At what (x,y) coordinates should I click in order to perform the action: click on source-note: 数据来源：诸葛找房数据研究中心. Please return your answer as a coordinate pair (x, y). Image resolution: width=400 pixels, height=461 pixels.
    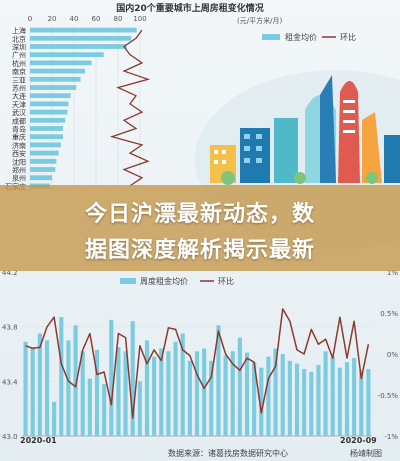
    Looking at the image, I should click on (228, 453).